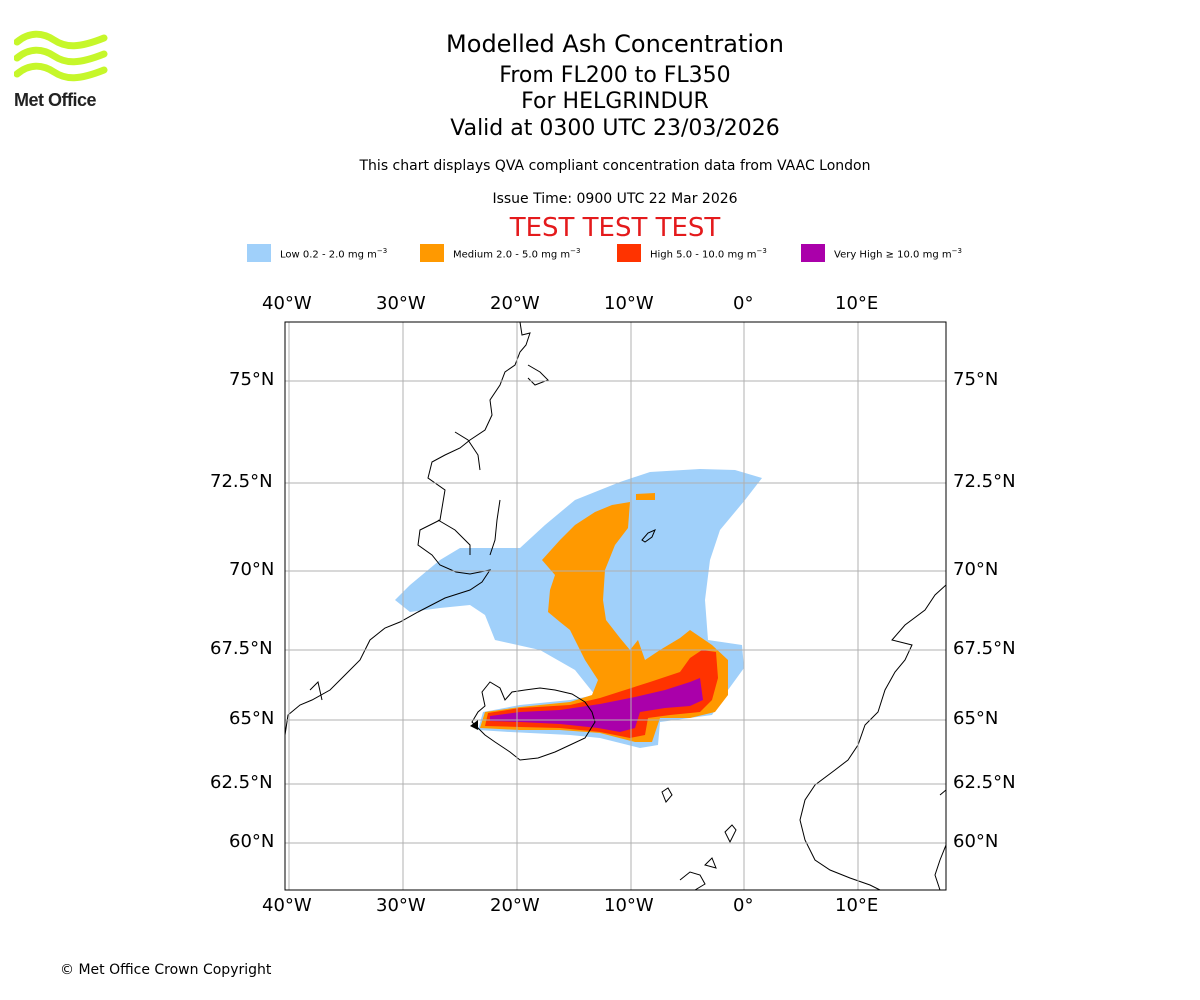 The image size is (1200, 1000). What do you see at coordinates (976, 718) in the screenshot?
I see `lat-label-right: 65°N` at bounding box center [976, 718].